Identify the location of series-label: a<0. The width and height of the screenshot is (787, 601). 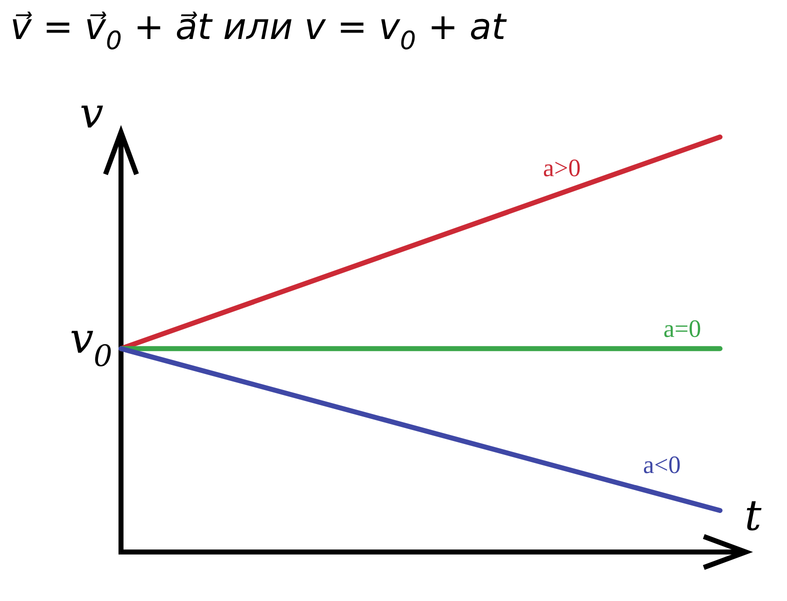
(662, 465).